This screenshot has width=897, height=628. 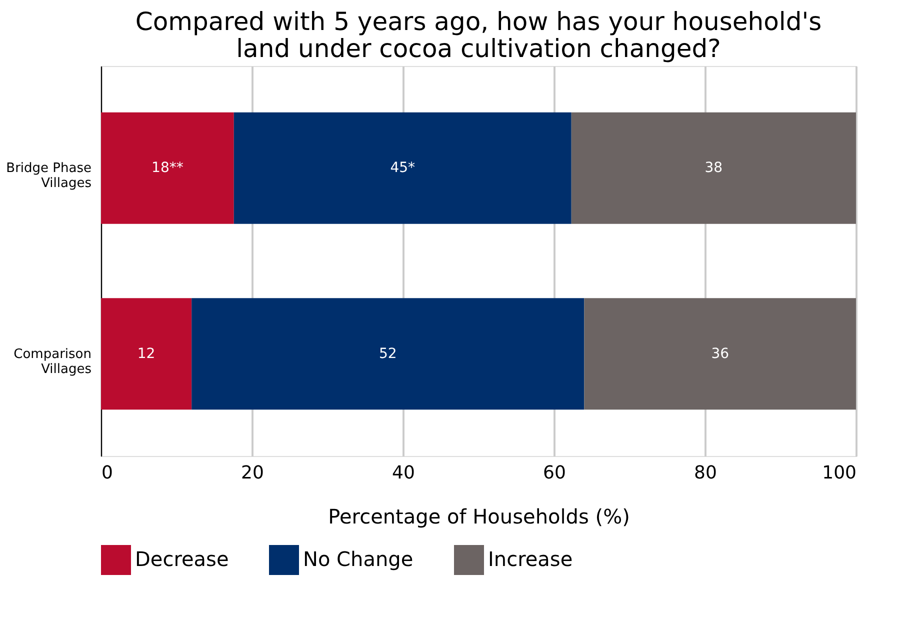 I want to click on data-label: 38, so click(x=713, y=168).